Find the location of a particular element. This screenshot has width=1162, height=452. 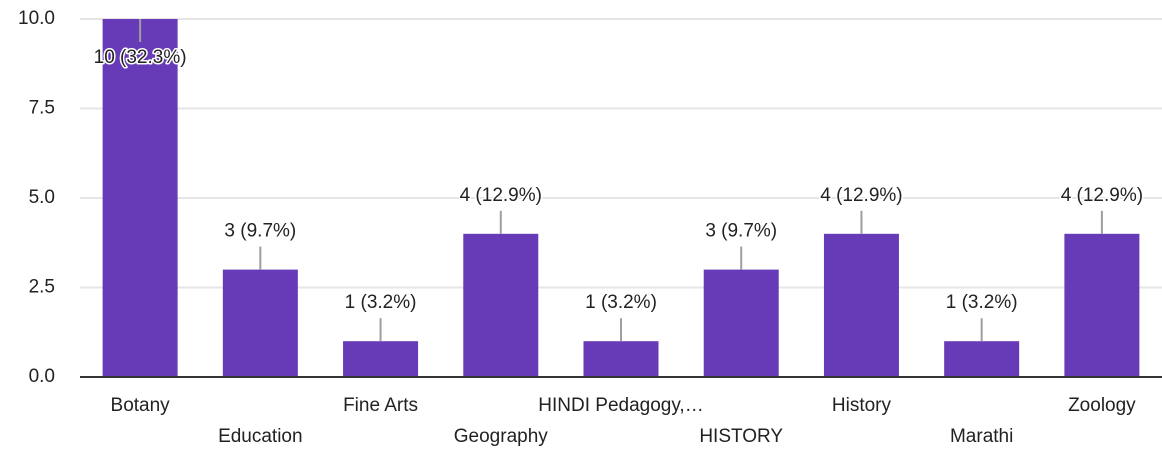

x-tick-label: Fine Arts is located at coordinates (380, 405).